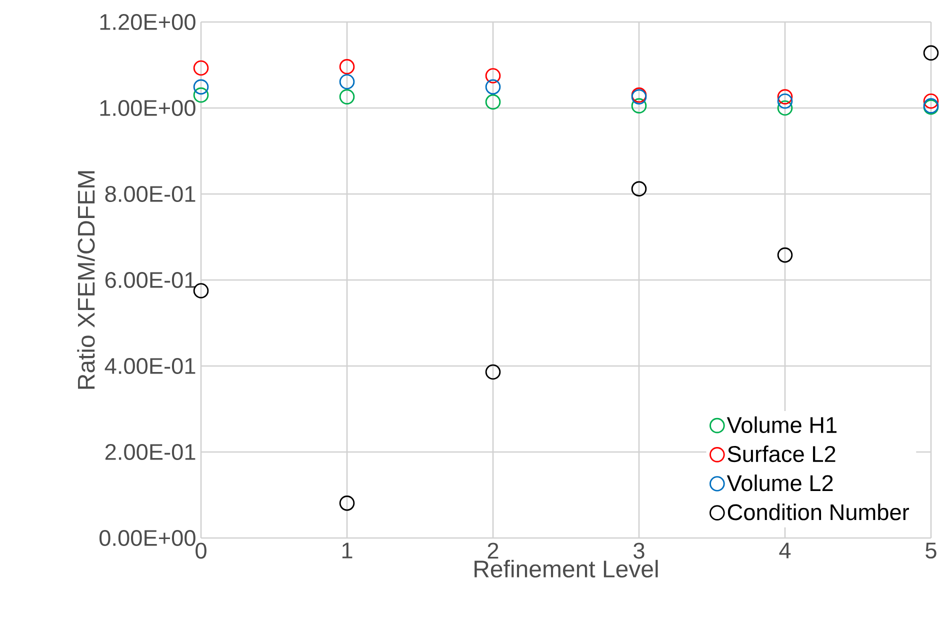 The image size is (945, 620). Describe the element at coordinates (150, 366) in the screenshot. I see `y-tick-label: 4.00E-01` at that location.